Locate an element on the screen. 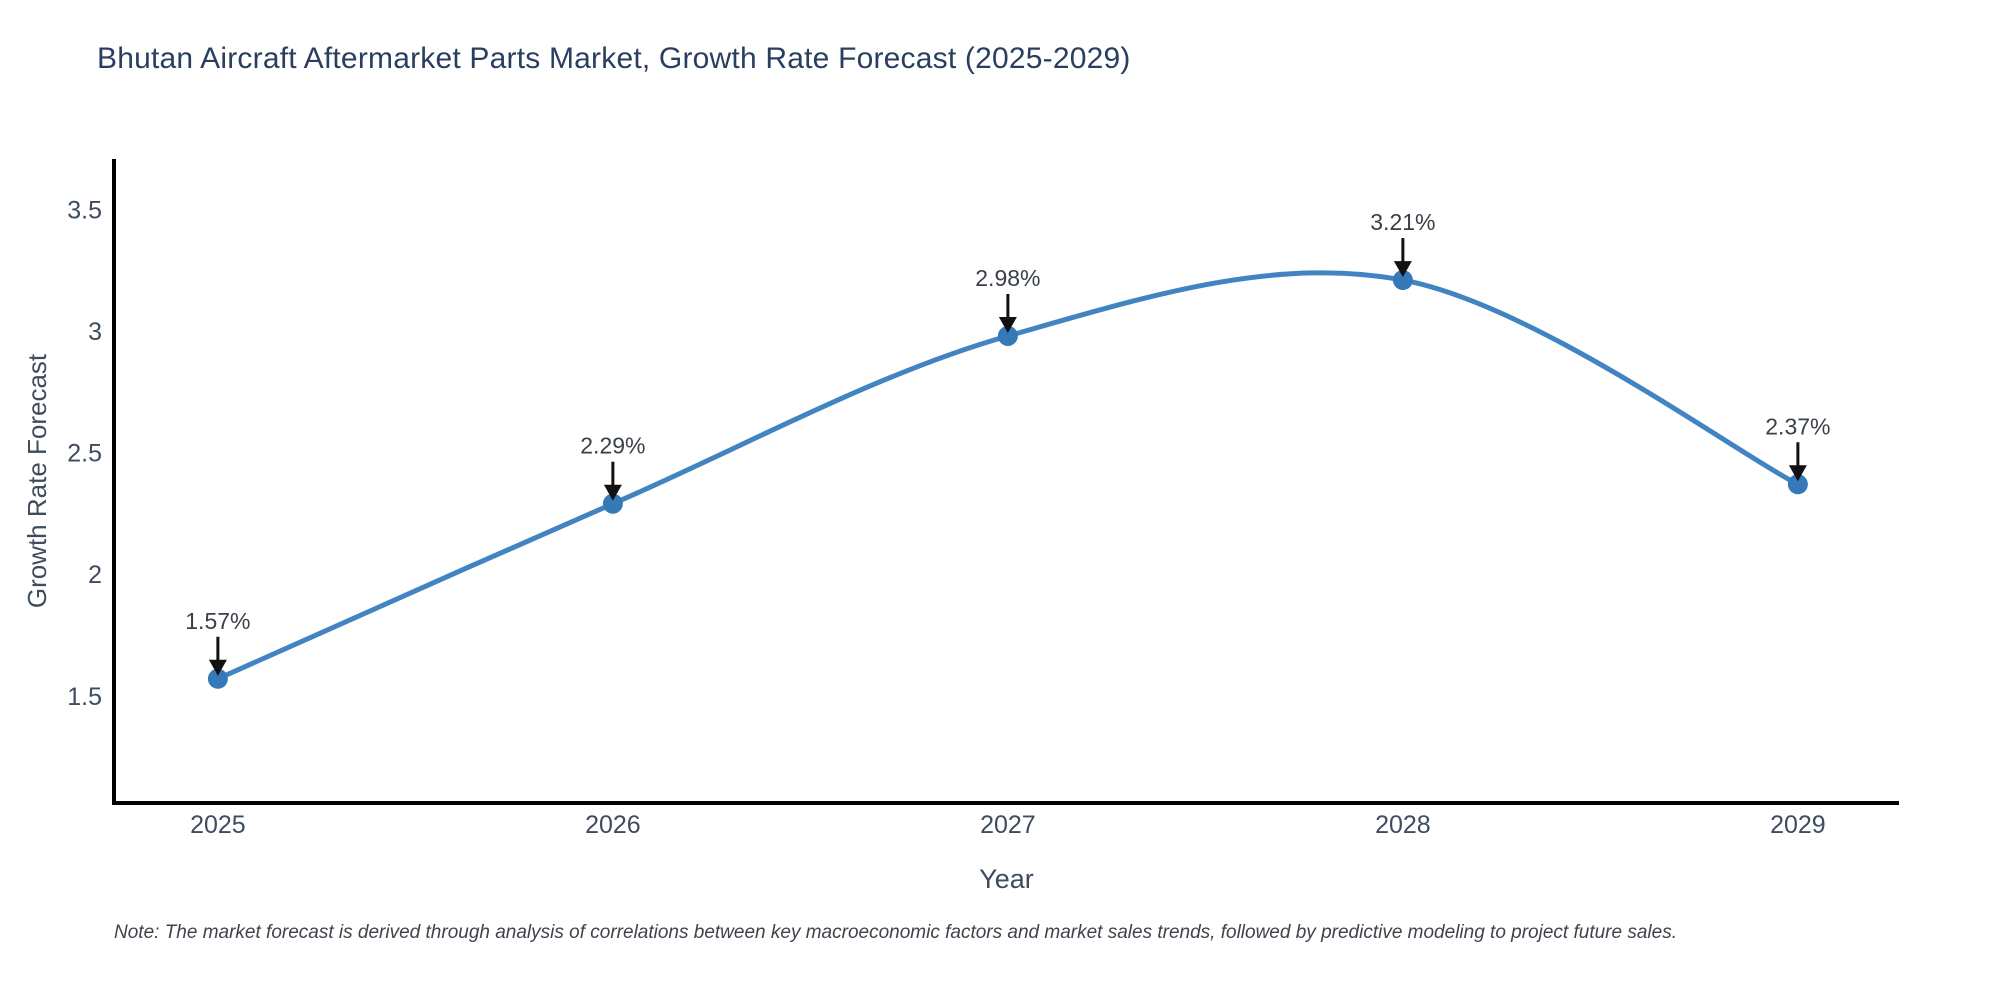 The width and height of the screenshot is (2000, 1000). x-tick-label: 2026 is located at coordinates (613, 825).